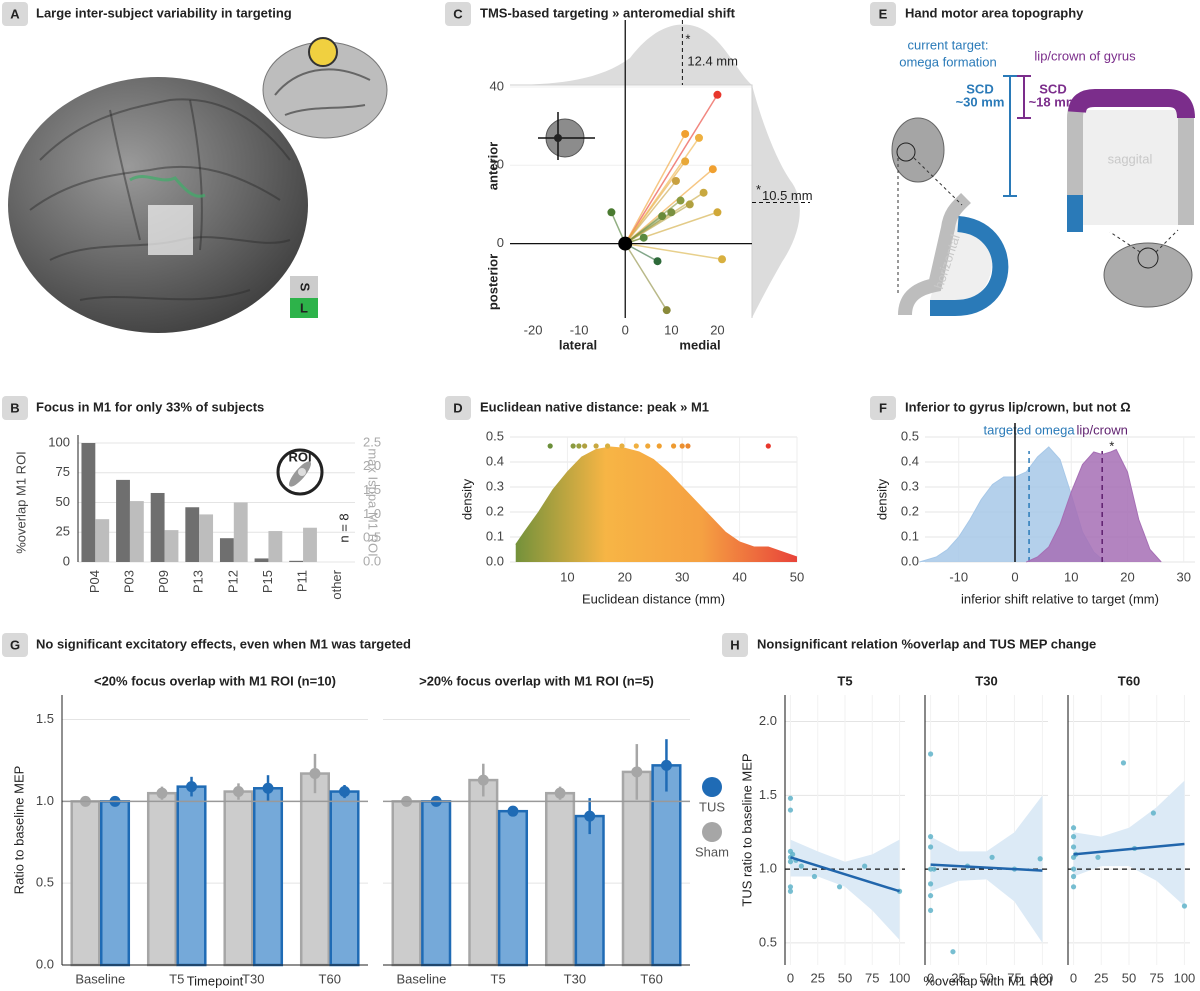 The width and height of the screenshot is (1200, 991). Describe the element at coordinates (1052, 88) in the screenshot. I see `label: SCD` at that location.